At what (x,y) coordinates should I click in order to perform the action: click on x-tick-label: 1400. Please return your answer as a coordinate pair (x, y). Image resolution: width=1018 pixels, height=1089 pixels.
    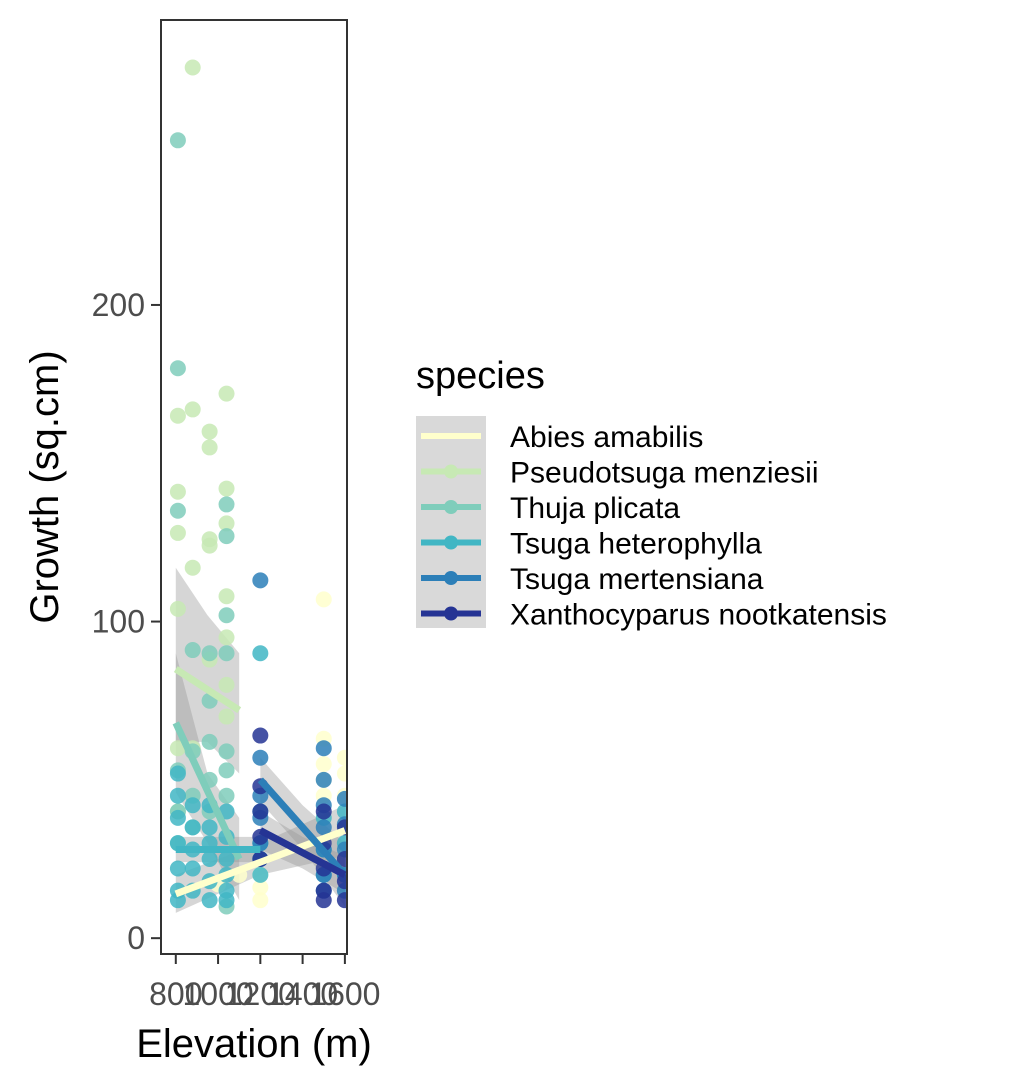
    Looking at the image, I should click on (302, 994).